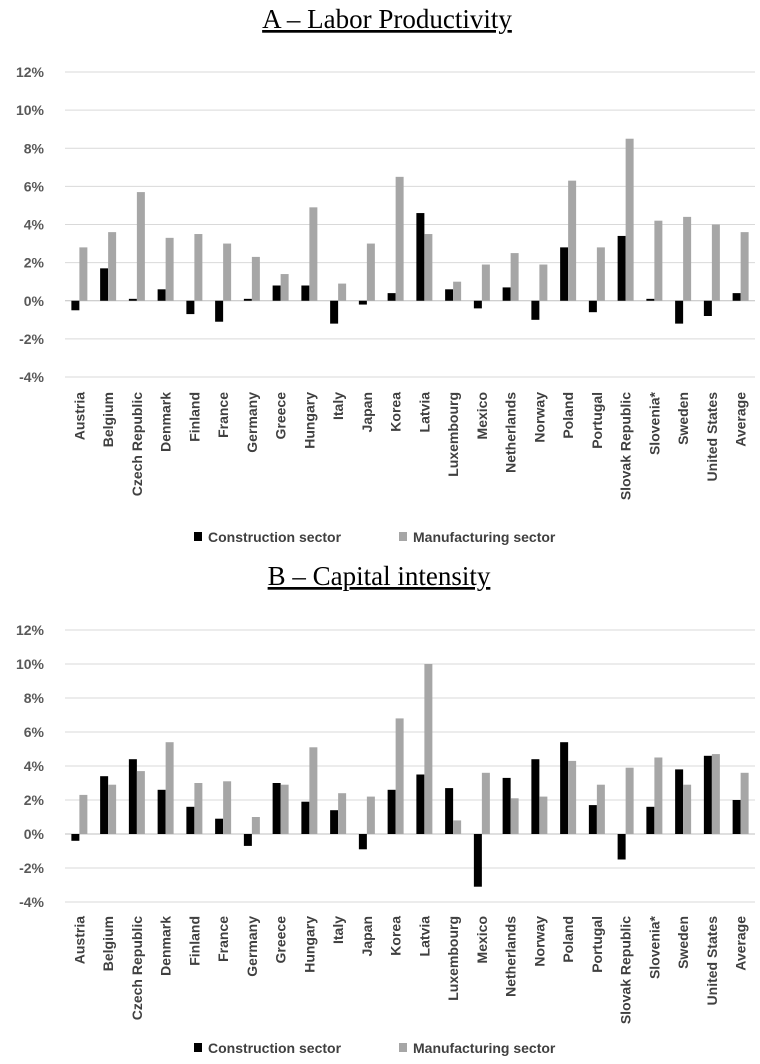  I want to click on y-tick-label: -4%, so click(31, 377).